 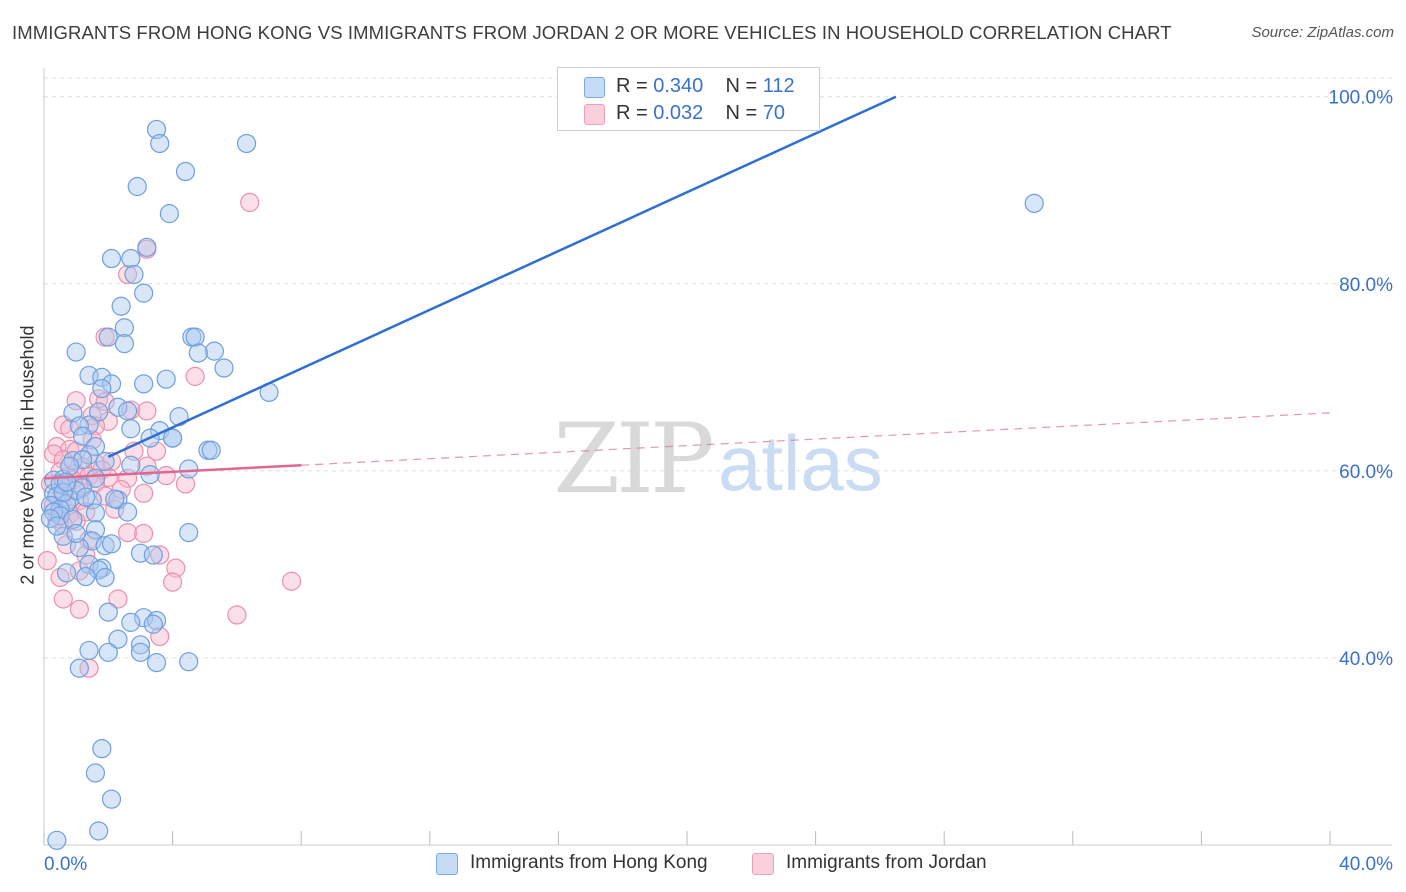 What do you see at coordinates (886, 862) in the screenshot?
I see `legend-label-jordan: Immigrants from Jordan` at bounding box center [886, 862].